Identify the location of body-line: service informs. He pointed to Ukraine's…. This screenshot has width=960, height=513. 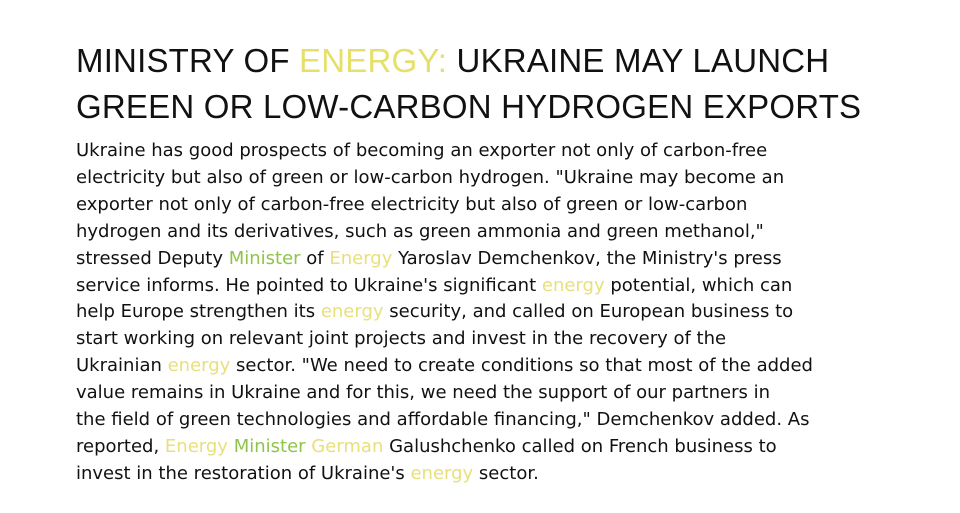
(496, 286).